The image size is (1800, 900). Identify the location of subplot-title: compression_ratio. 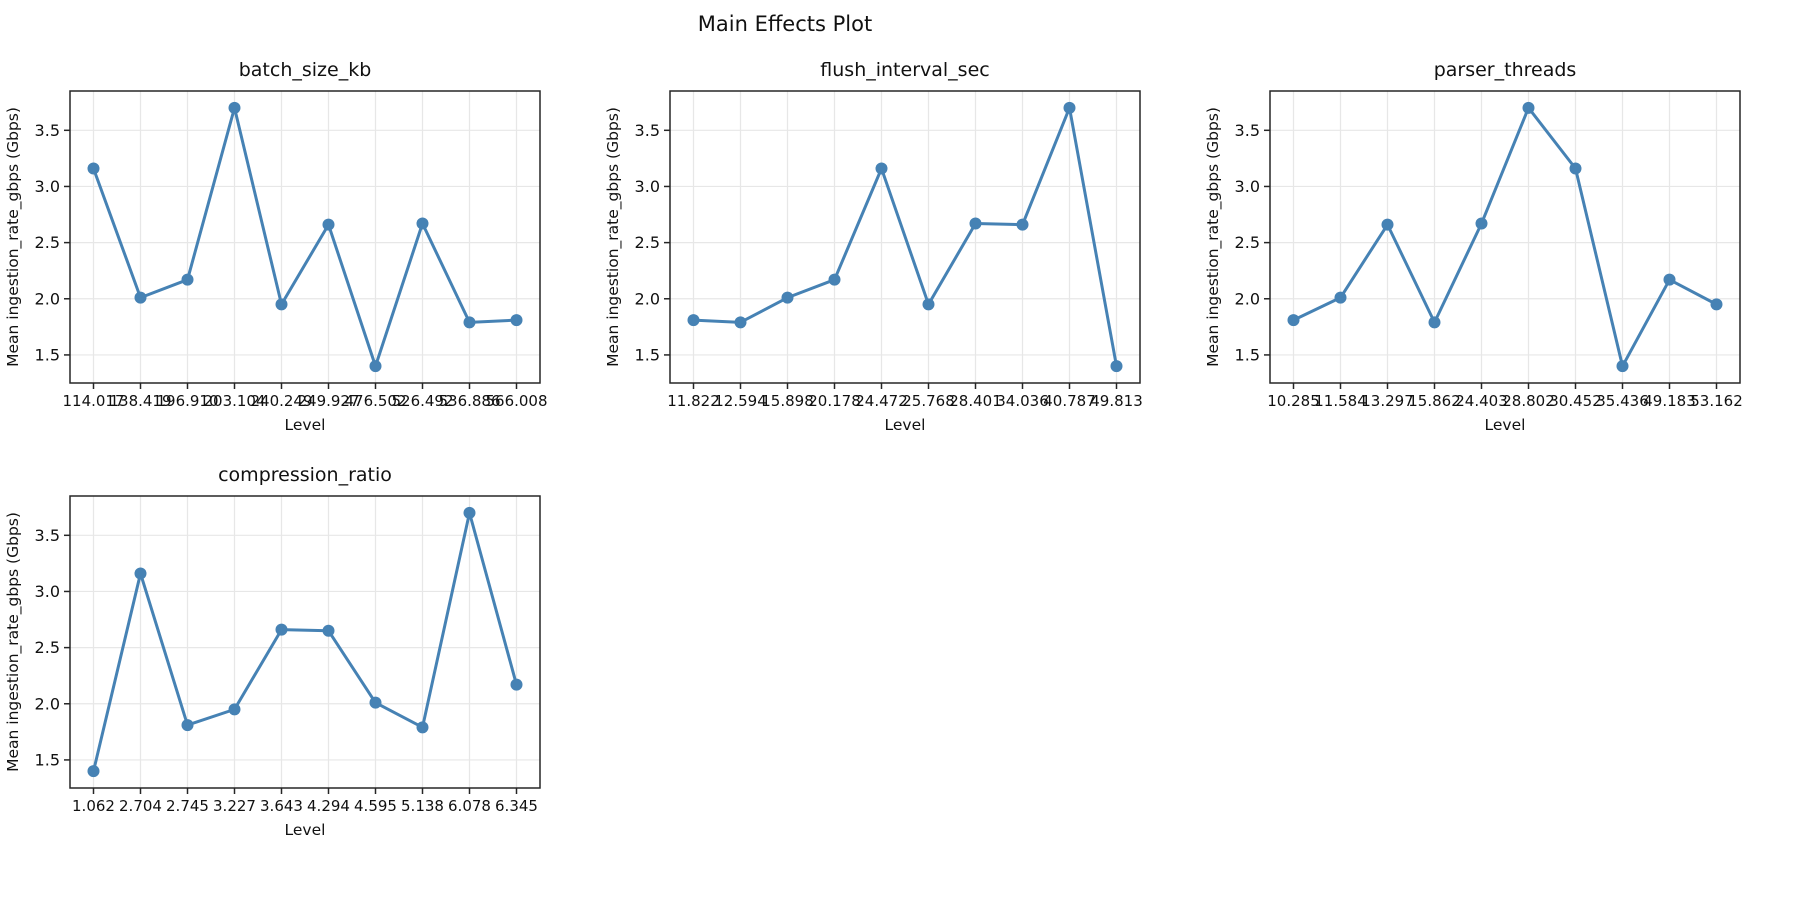
(305, 475).